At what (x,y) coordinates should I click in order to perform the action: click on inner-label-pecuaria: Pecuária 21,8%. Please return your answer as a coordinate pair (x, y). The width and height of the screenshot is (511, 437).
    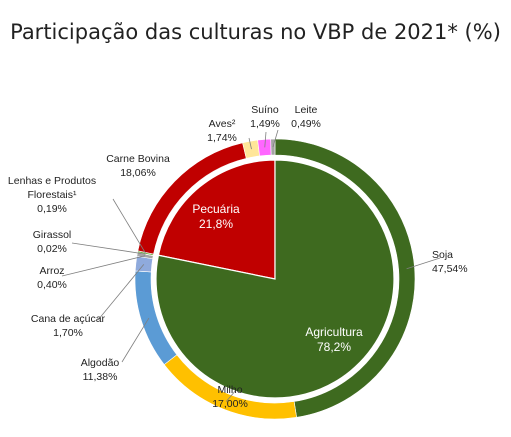
    Looking at the image, I should click on (216, 216).